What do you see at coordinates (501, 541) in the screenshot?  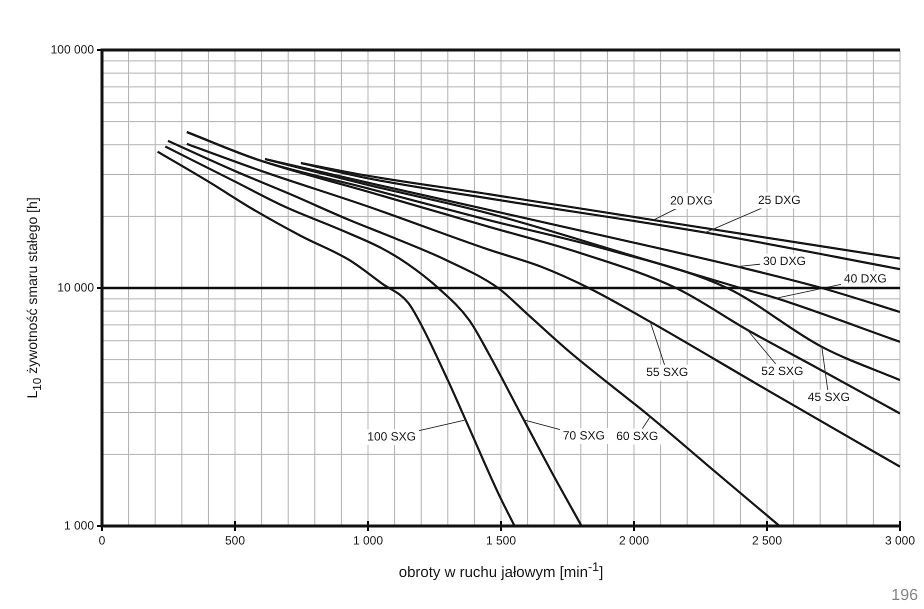 I see `x-tick-label: 1 500` at bounding box center [501, 541].